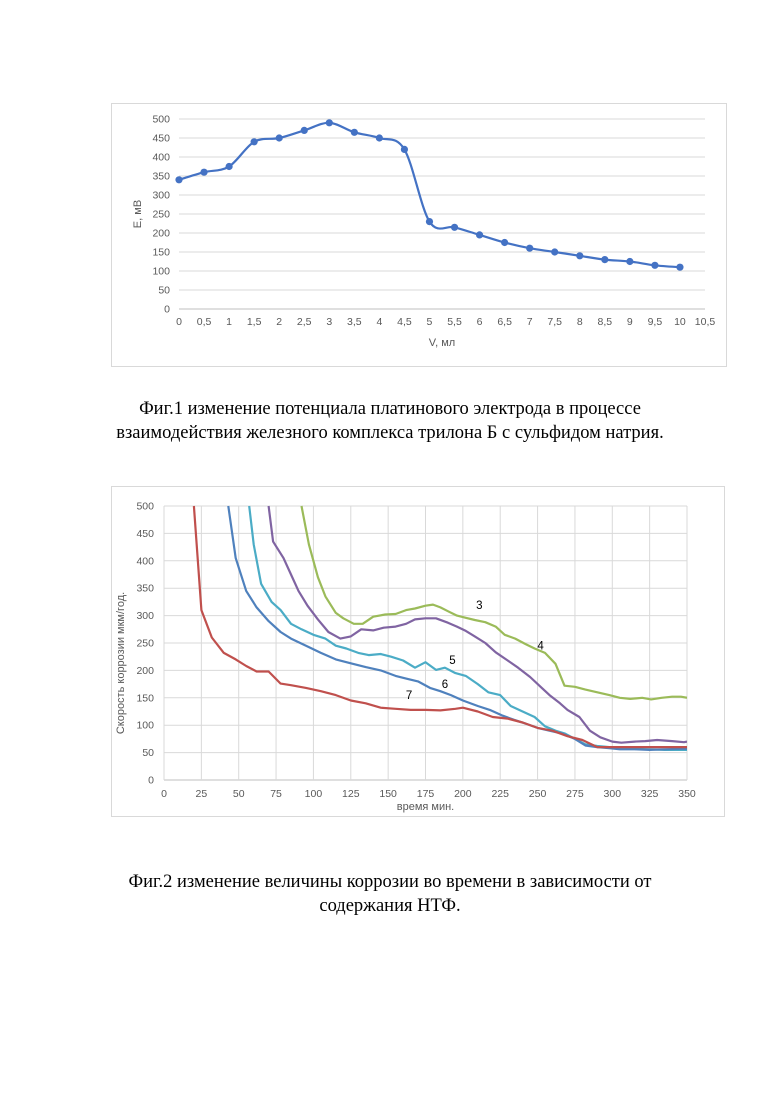 Image resolution: width=780 pixels, height=1103 pixels. What do you see at coordinates (239, 794) in the screenshot?
I see `x-tick-label: 50` at bounding box center [239, 794].